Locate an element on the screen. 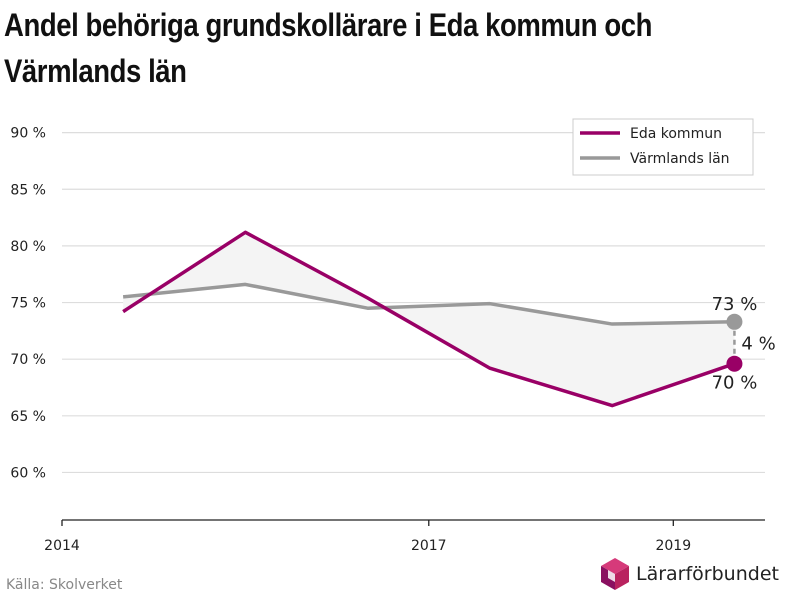 This screenshot has width=800, height=600. legend-box is located at coordinates (663, 147).